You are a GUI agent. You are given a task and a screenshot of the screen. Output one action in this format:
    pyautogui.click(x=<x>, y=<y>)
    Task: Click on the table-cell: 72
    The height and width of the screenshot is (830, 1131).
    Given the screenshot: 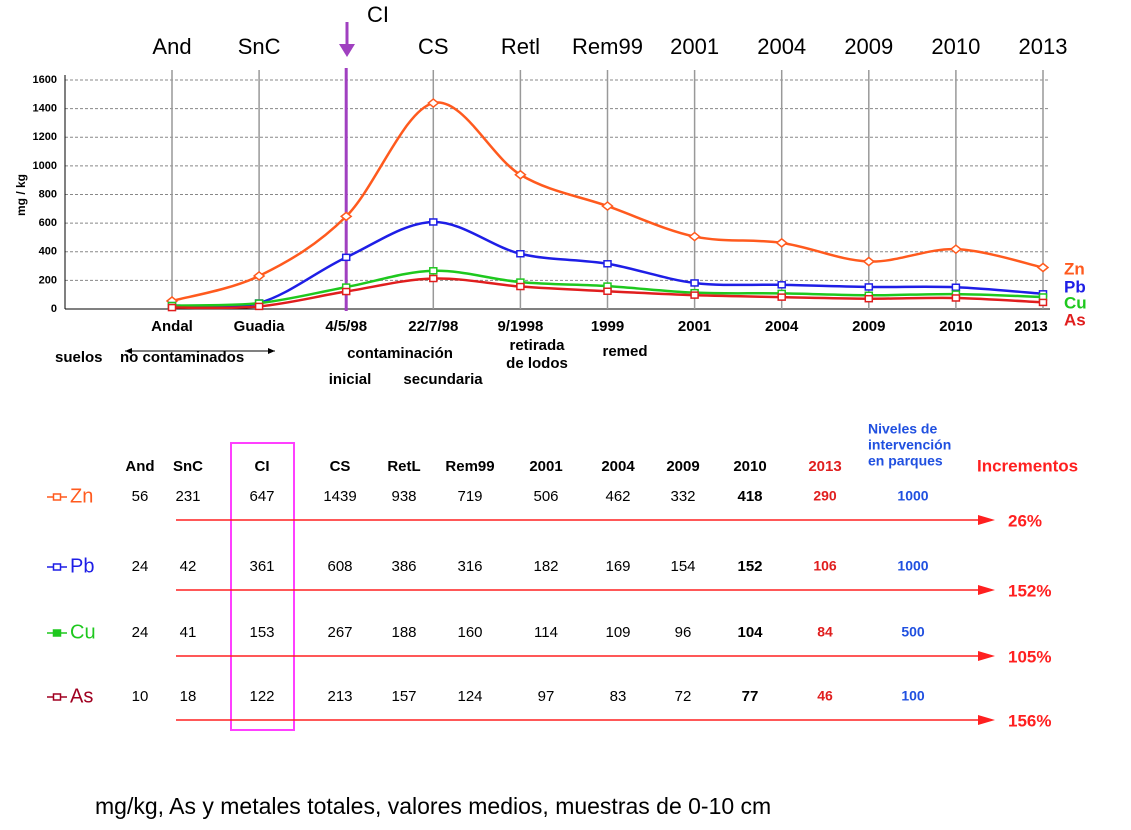 What is the action you would take?
    pyautogui.click(x=683, y=696)
    